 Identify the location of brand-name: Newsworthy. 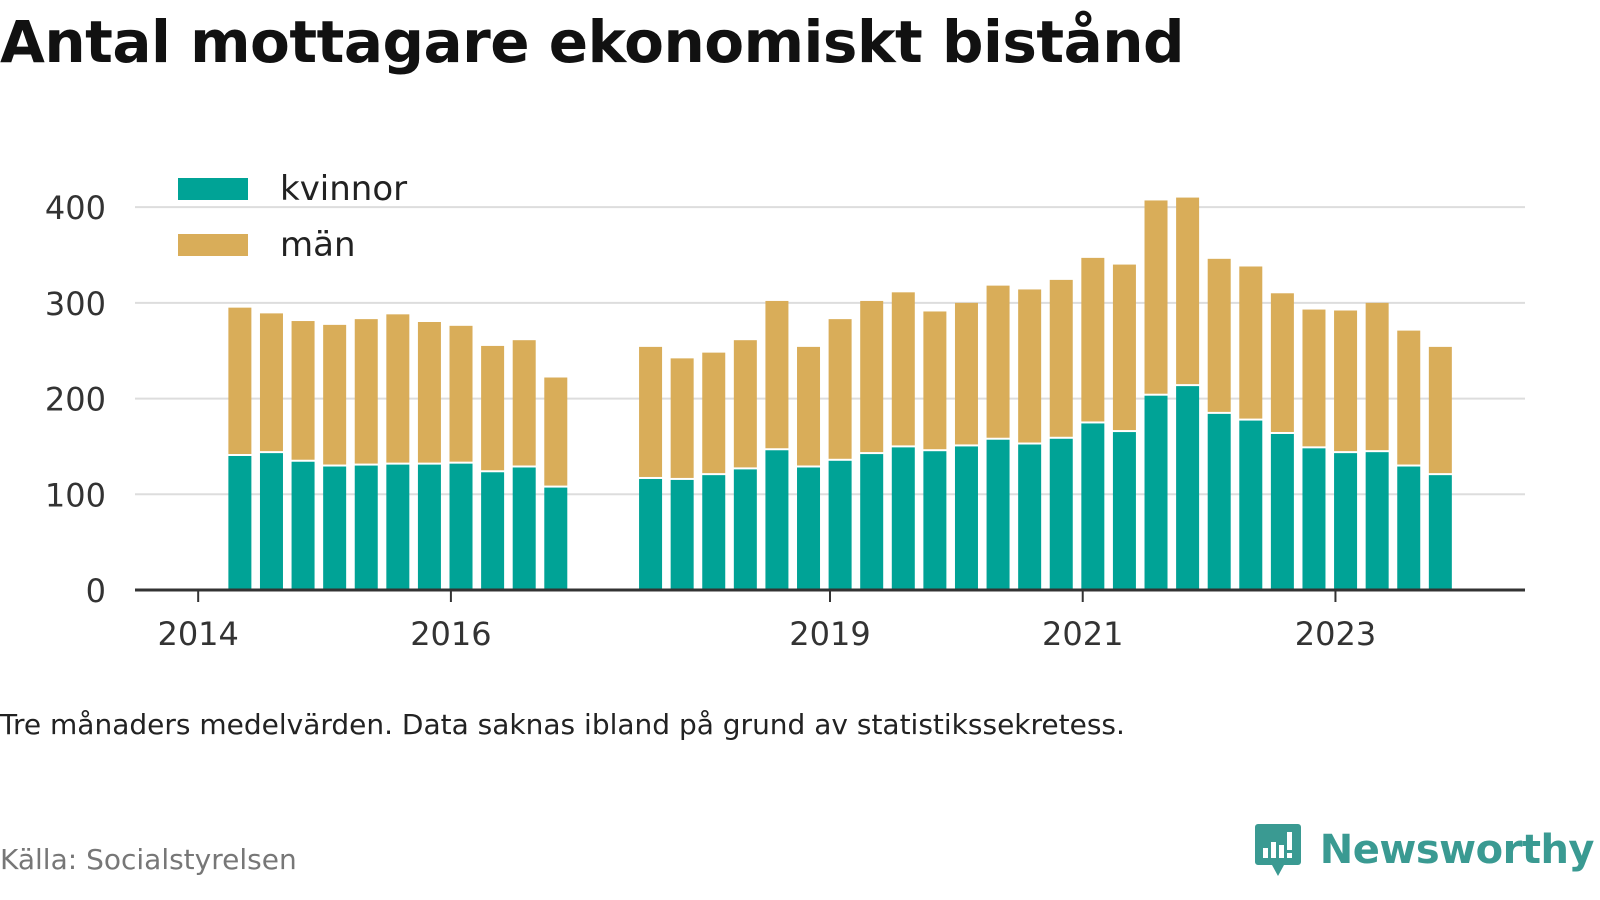
(1457, 850).